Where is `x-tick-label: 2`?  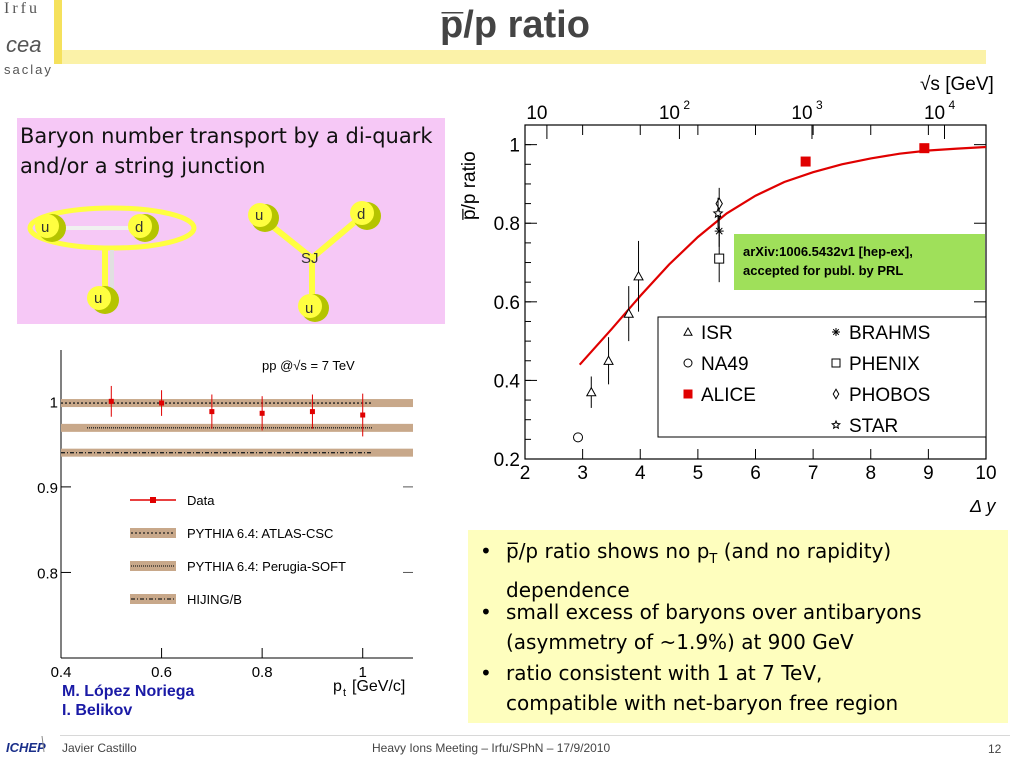
x-tick-label: 2 is located at coordinates (525, 473).